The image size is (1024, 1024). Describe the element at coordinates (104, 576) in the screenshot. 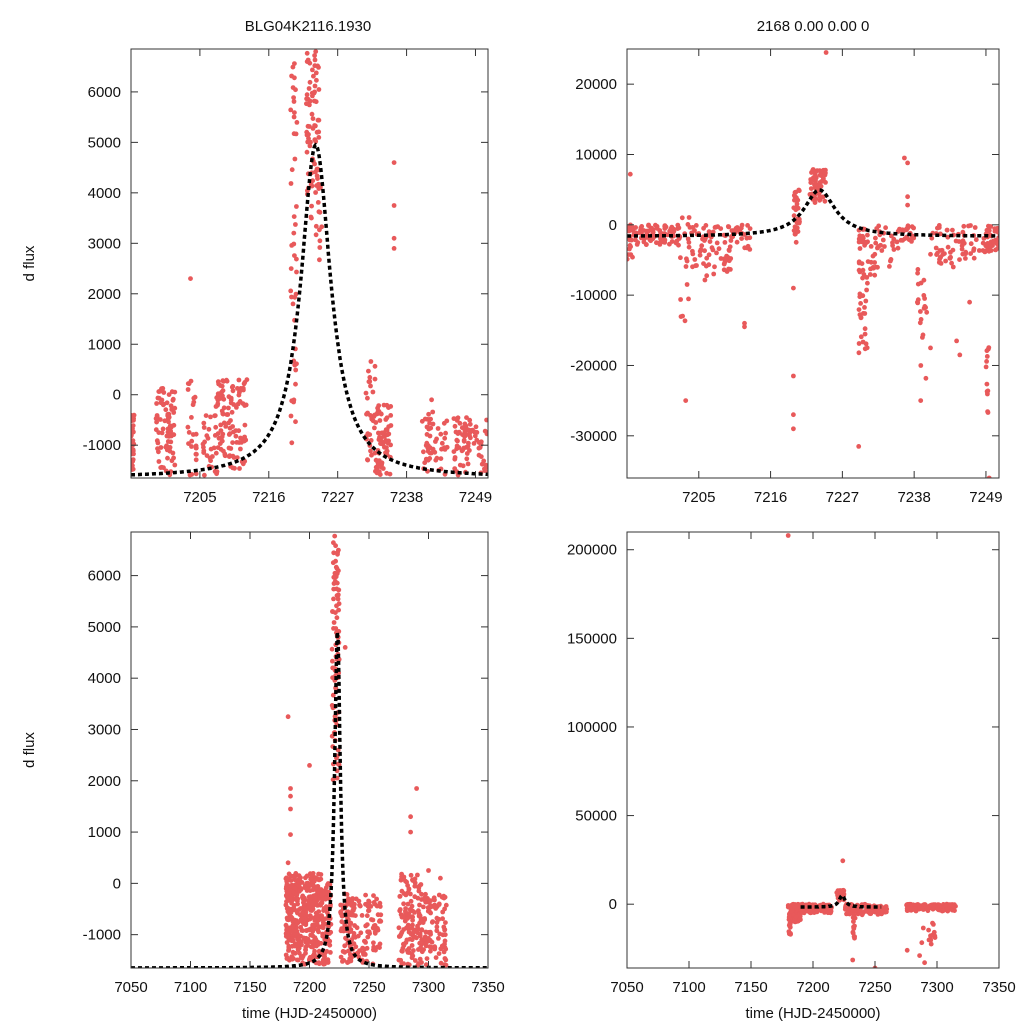

I see `y-tick-label: 6000` at that location.